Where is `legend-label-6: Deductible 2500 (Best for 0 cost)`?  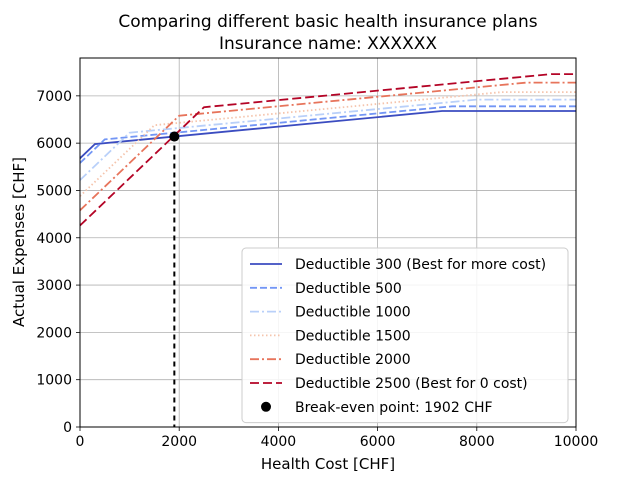 legend-label-6: Deductible 2500 (Best for 0 cost) is located at coordinates (411, 384).